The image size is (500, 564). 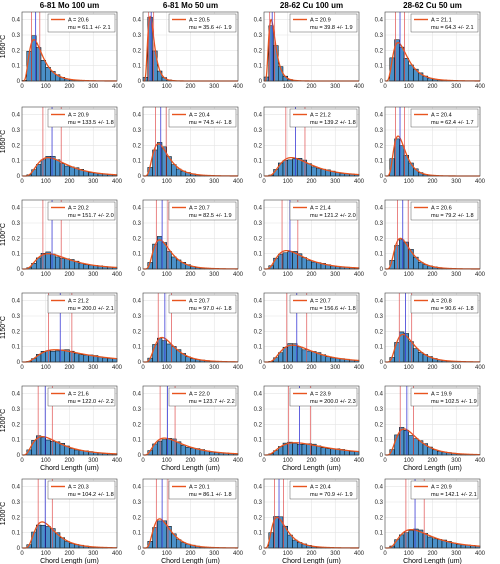 What do you see at coordinates (333, 309) in the screenshot?
I see `legend-mu: mu = 156.6 +/- 1.8` at bounding box center [333, 309].